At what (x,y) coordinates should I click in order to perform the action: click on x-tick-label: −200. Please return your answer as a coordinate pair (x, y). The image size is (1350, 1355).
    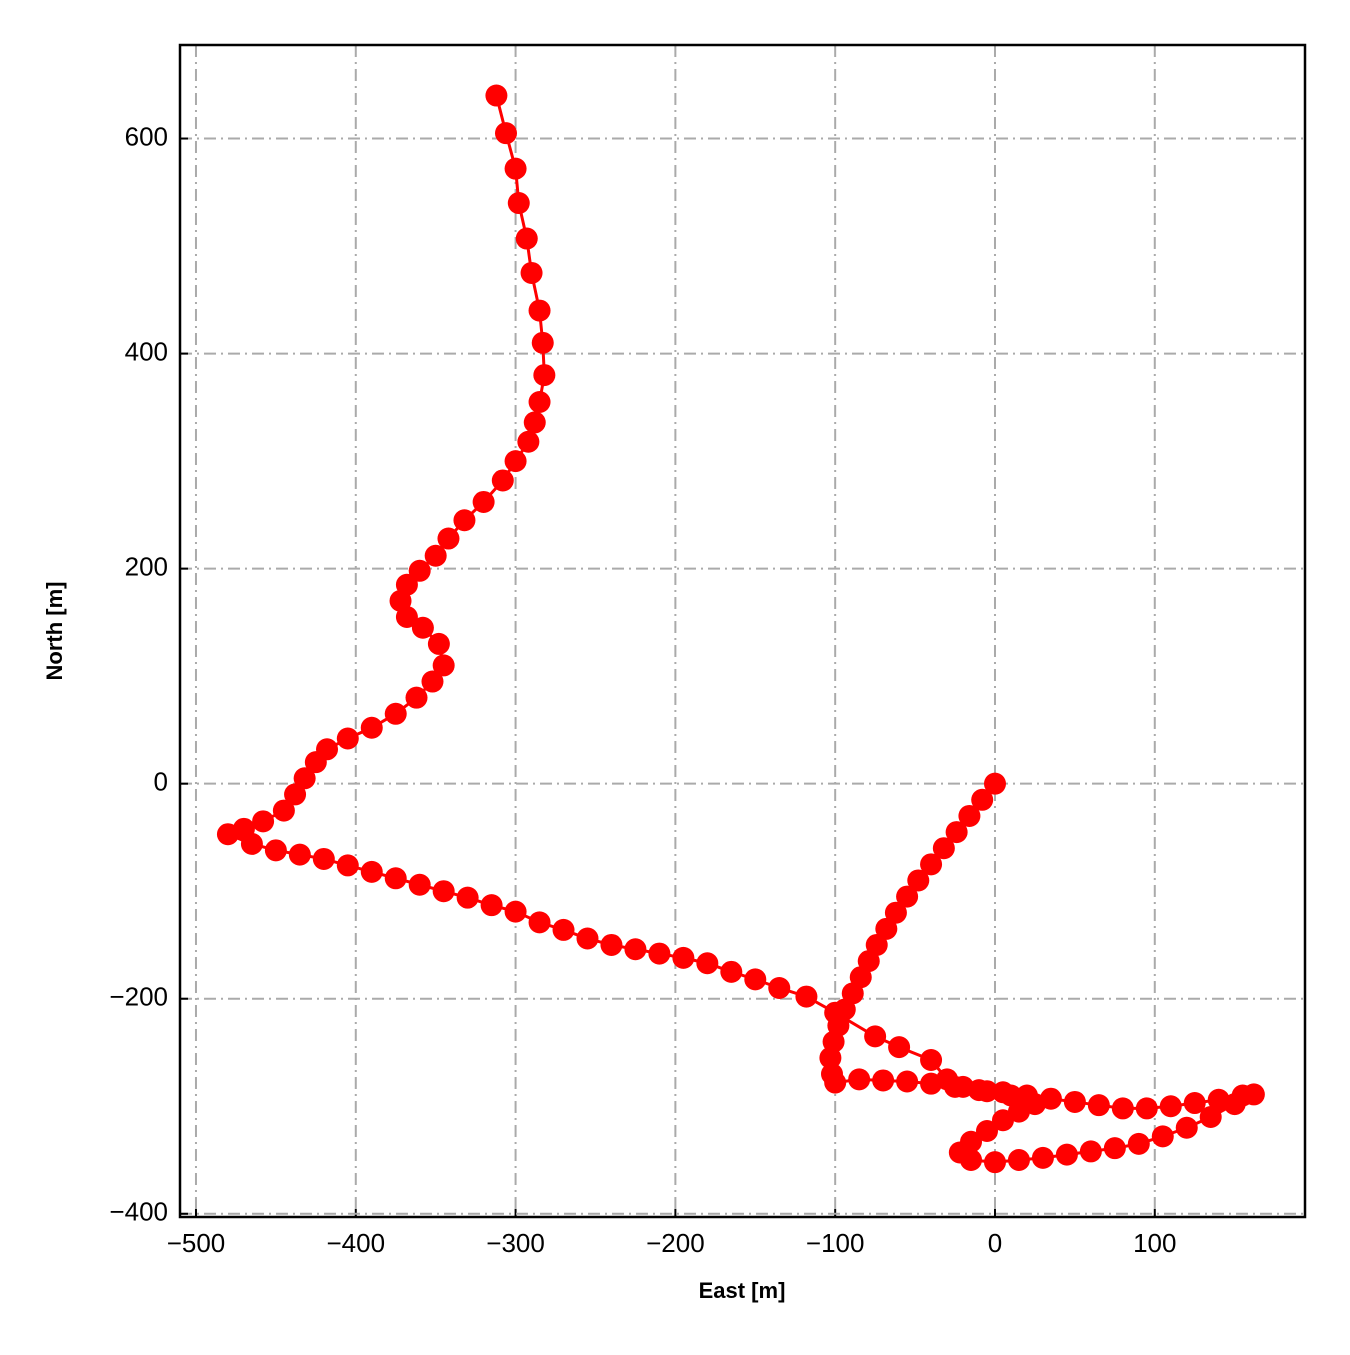
    Looking at the image, I should click on (675, 1243).